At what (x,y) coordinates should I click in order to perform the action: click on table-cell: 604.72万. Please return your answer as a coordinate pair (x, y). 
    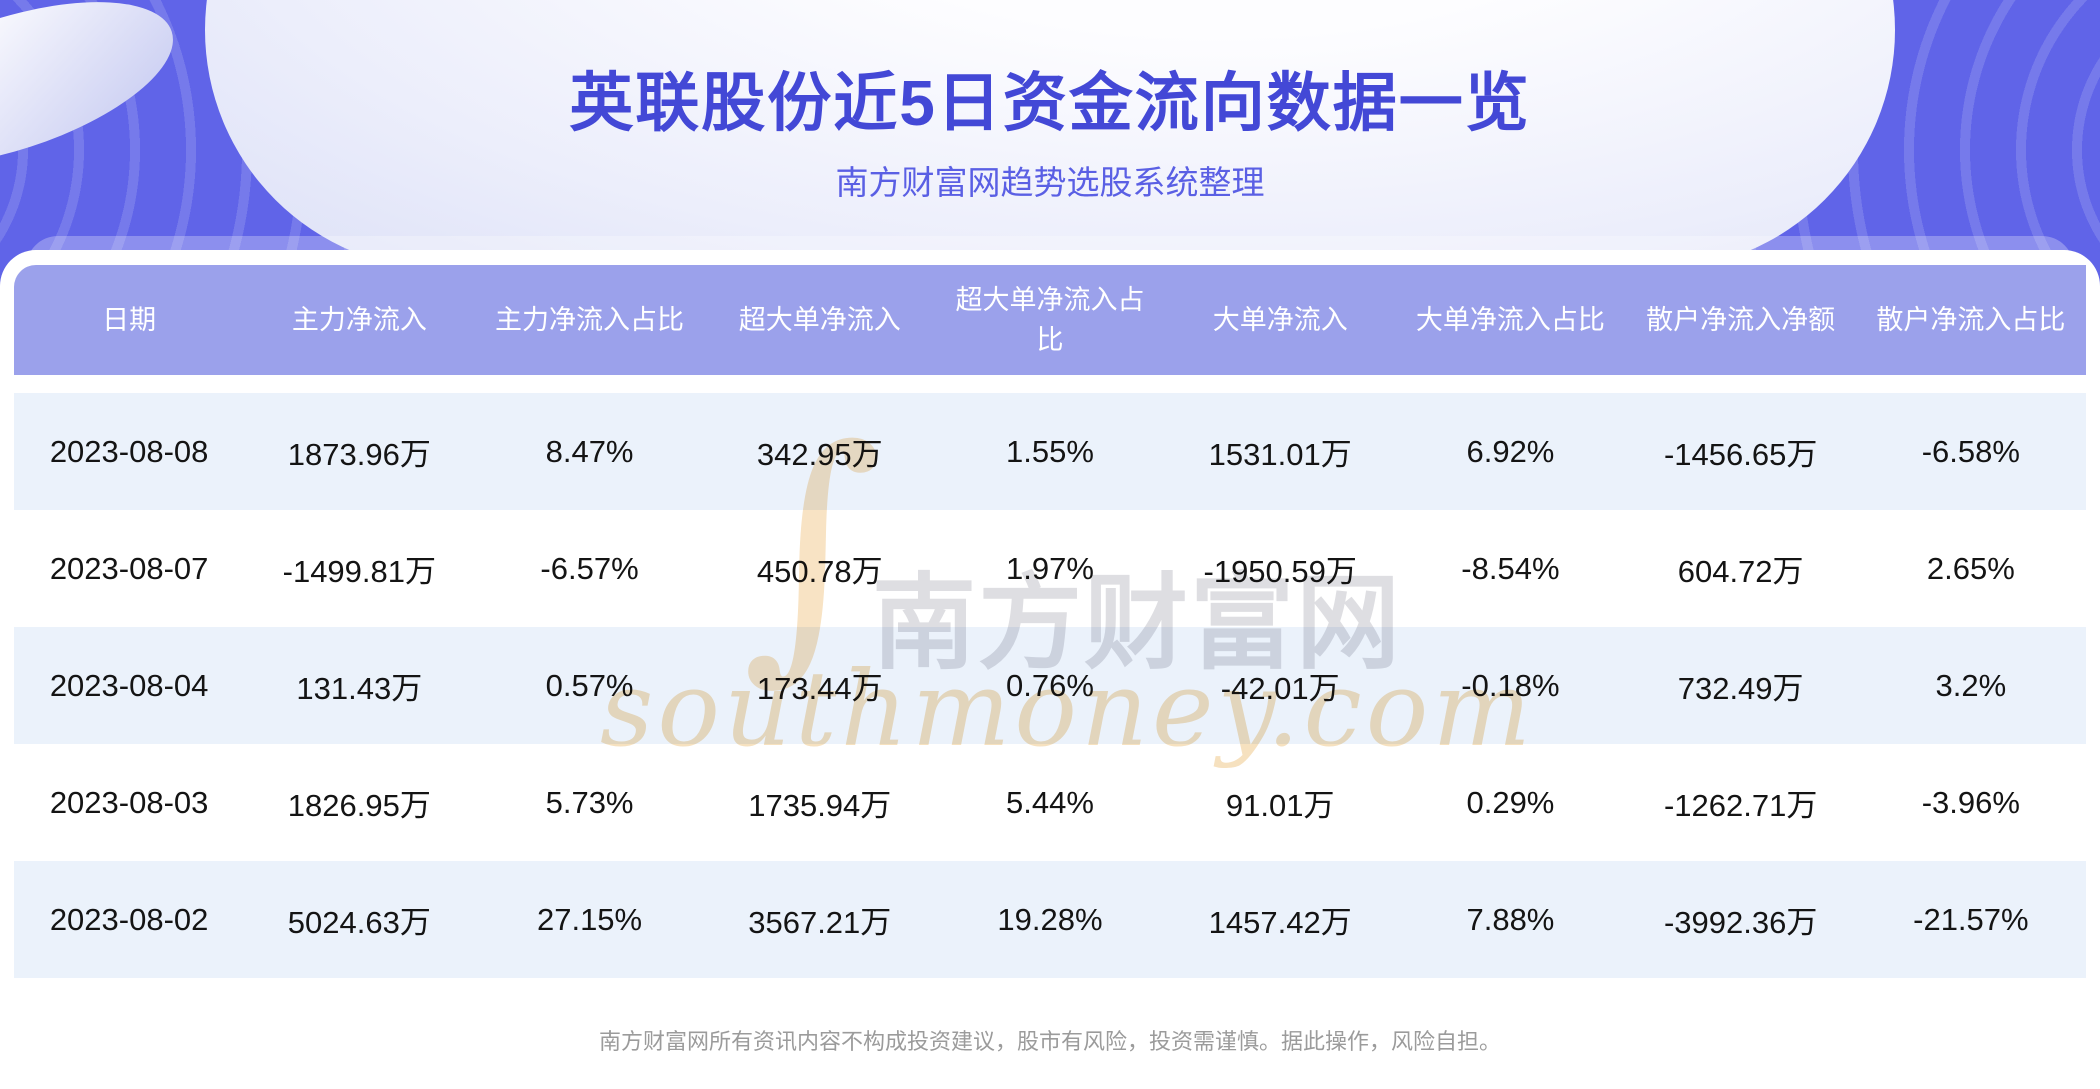
    Looking at the image, I should click on (1740, 568).